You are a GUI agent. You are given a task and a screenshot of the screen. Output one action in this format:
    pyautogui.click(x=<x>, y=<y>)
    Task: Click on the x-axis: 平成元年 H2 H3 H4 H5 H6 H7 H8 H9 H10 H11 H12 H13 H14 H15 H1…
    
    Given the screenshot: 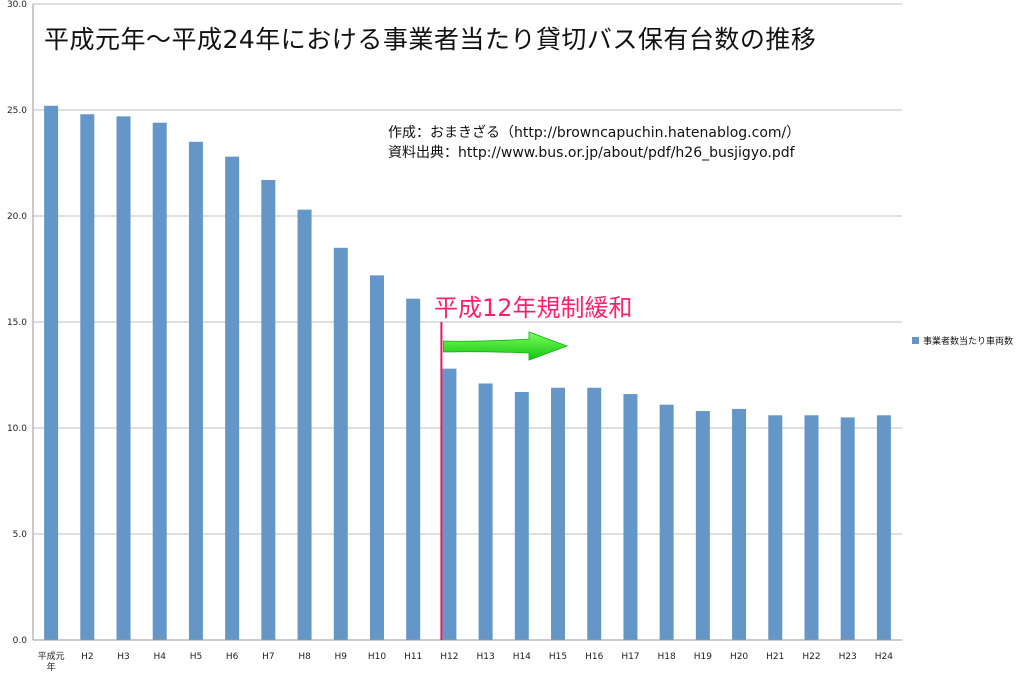 What is the action you would take?
    pyautogui.click(x=467, y=656)
    